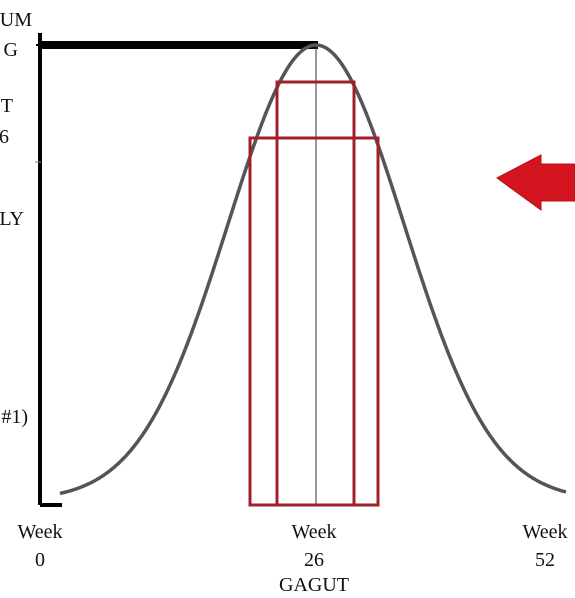  I want to click on x-label-mid-number: 26, so click(314, 560).